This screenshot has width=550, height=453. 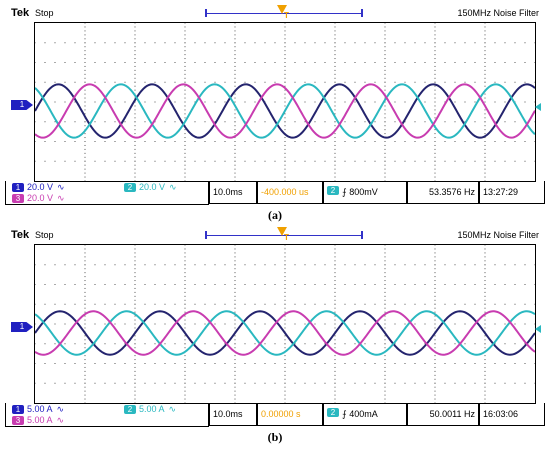 What do you see at coordinates (443, 192) in the screenshot?
I see `frequency-readout: 53.3576 Hz` at bounding box center [443, 192].